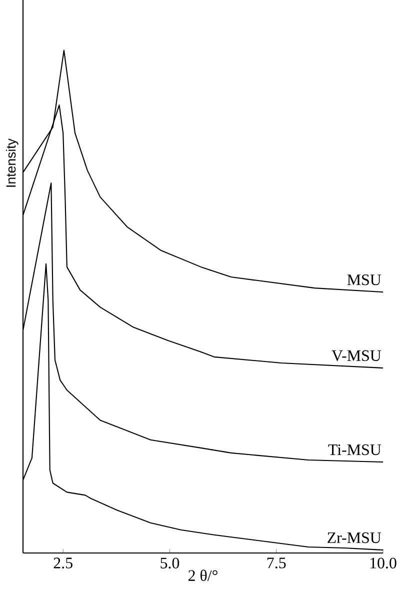 The height and width of the screenshot is (601, 400). What do you see at coordinates (364, 280) in the screenshot?
I see `series-label: MSU` at bounding box center [364, 280].